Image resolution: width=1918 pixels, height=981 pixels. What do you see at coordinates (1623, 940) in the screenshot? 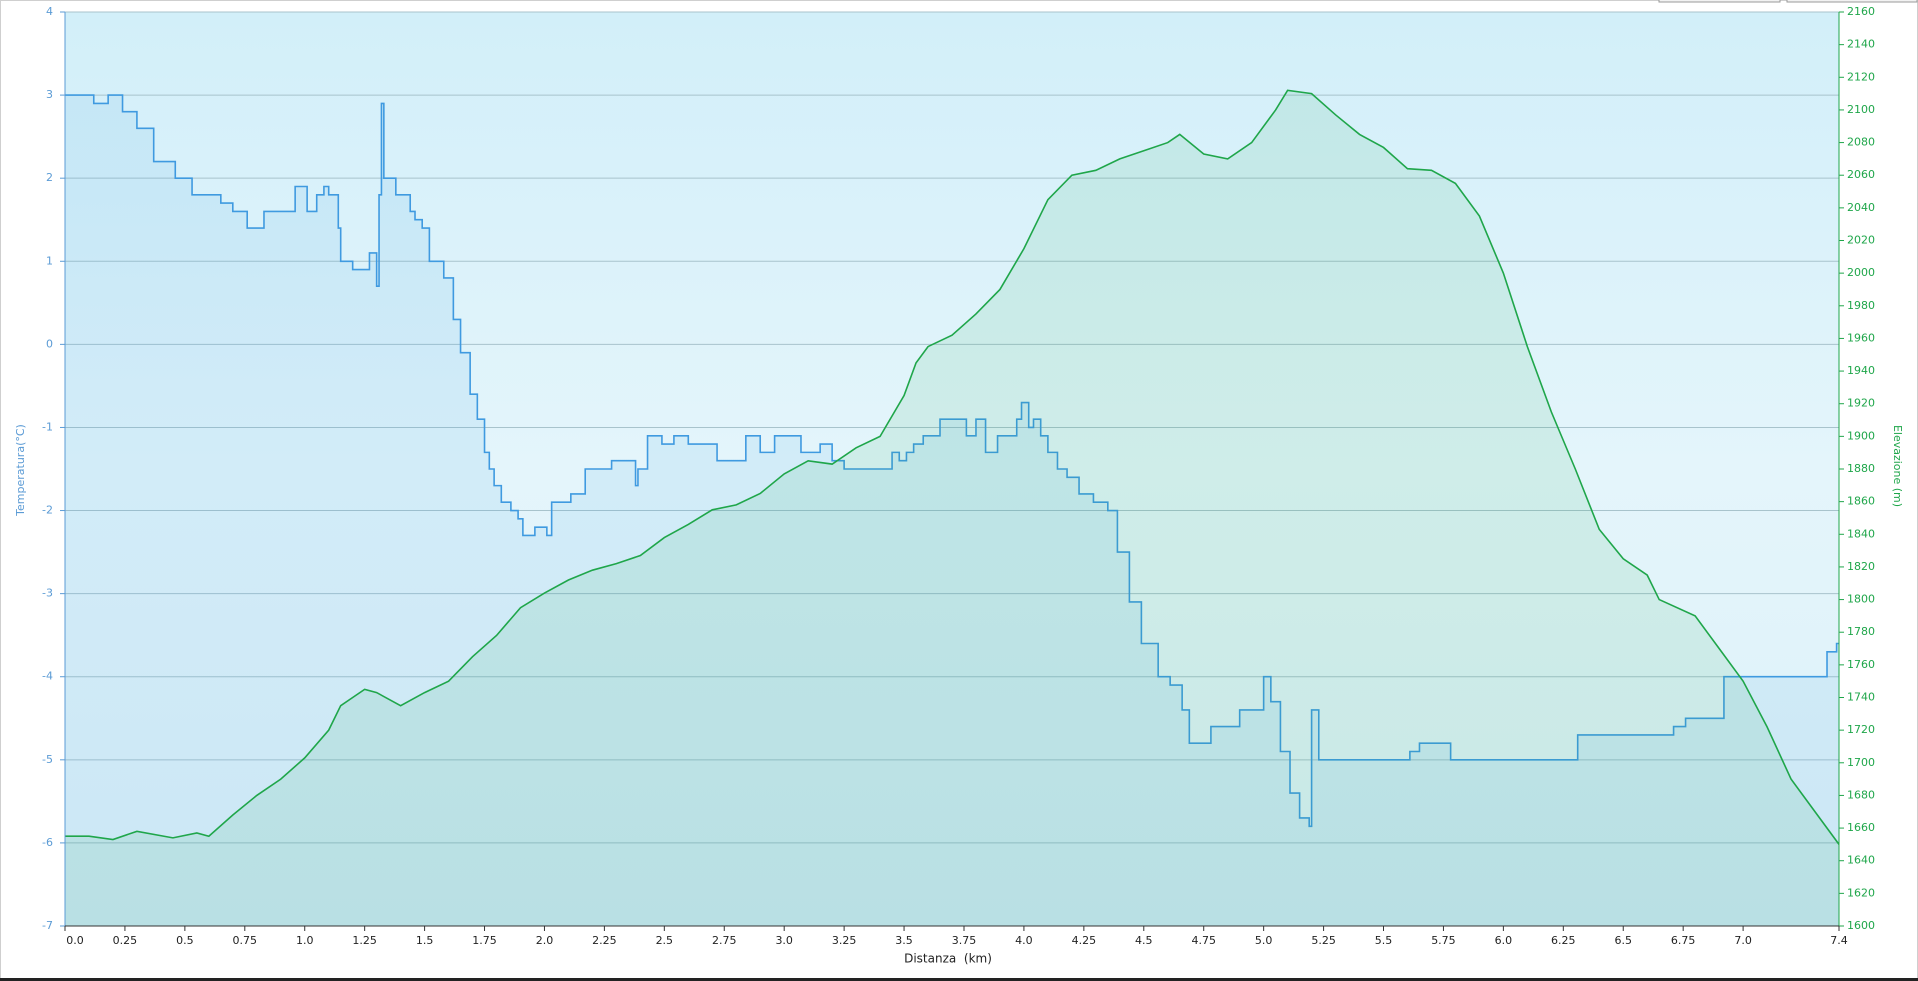
I see `x-tick-label: 6.5` at bounding box center [1623, 940].